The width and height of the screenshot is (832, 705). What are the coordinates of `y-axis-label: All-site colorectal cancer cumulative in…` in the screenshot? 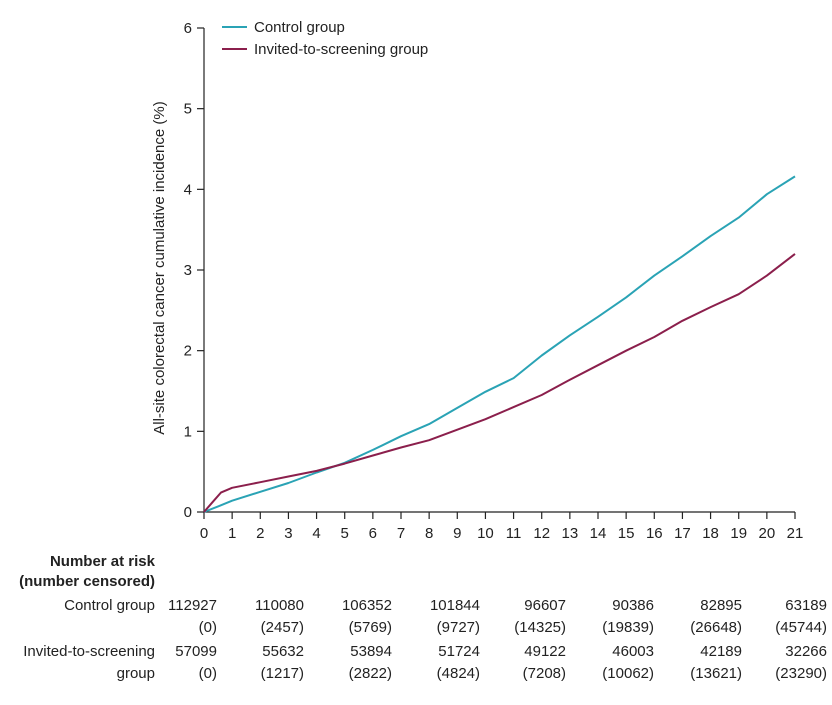 It's located at (159, 267).